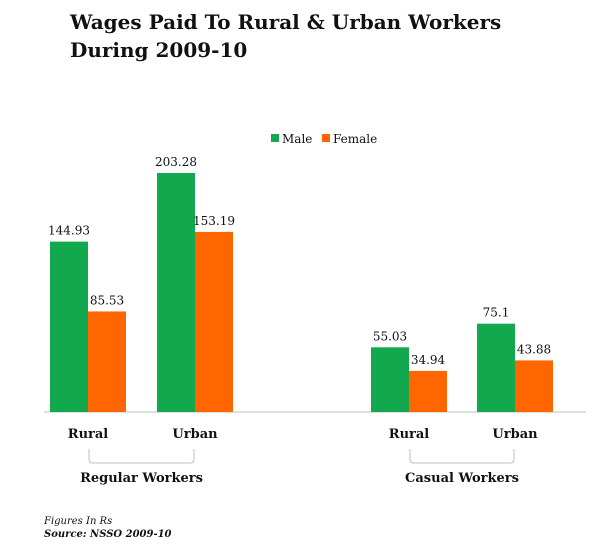 The image size is (602, 554). I want to click on female-value-label-3: 43.88, so click(534, 349).